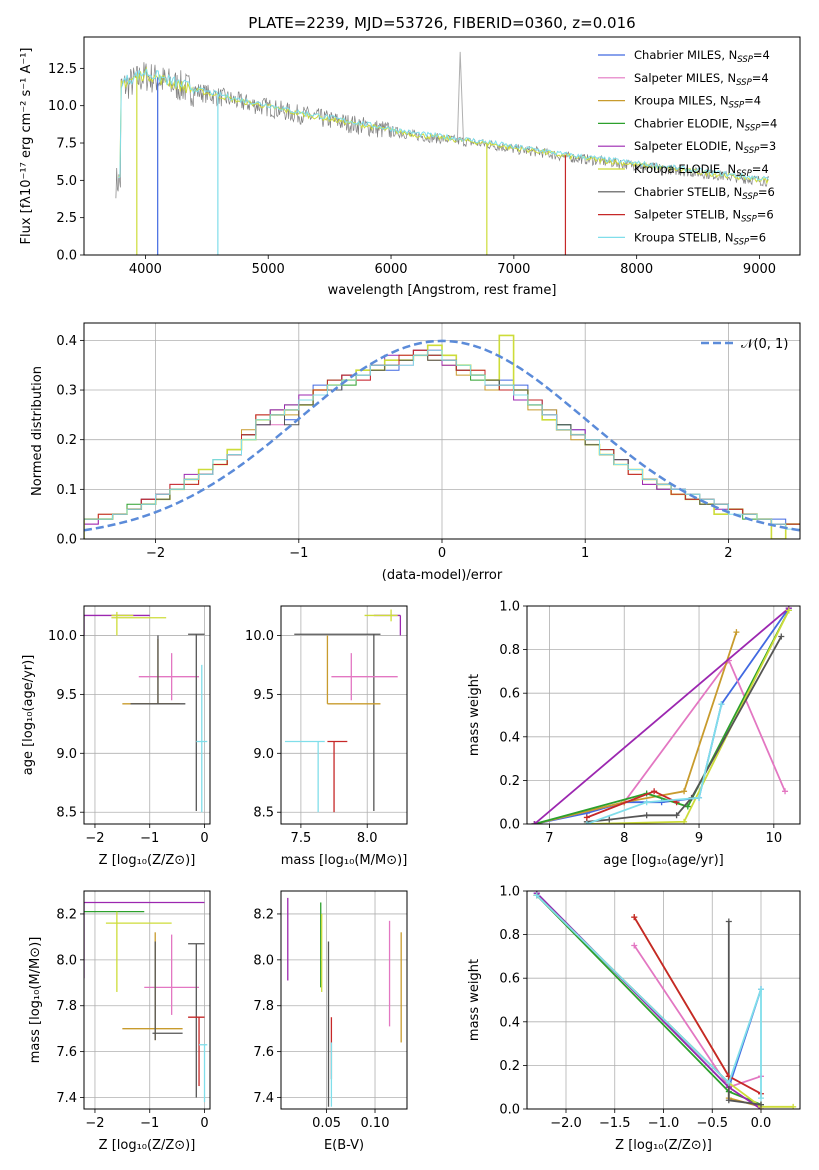 This screenshot has height=1170, width=819. What do you see at coordinates (442, 290) in the screenshot?
I see `x-axis-label: wavelength [Angstrom, rest frame]` at bounding box center [442, 290].